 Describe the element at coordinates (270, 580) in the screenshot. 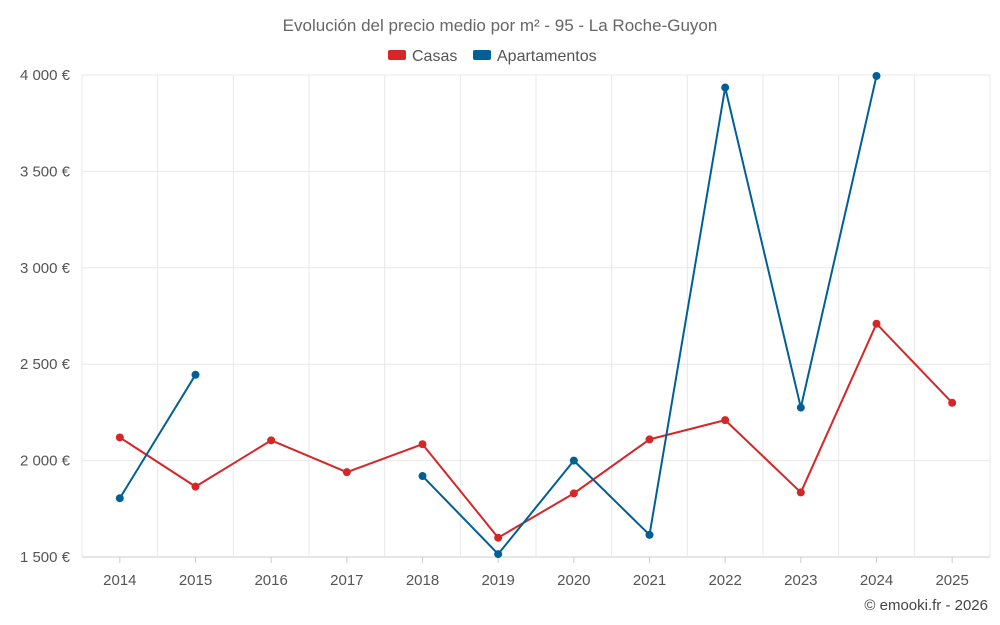

I see `x-tick-label: 2016` at that location.